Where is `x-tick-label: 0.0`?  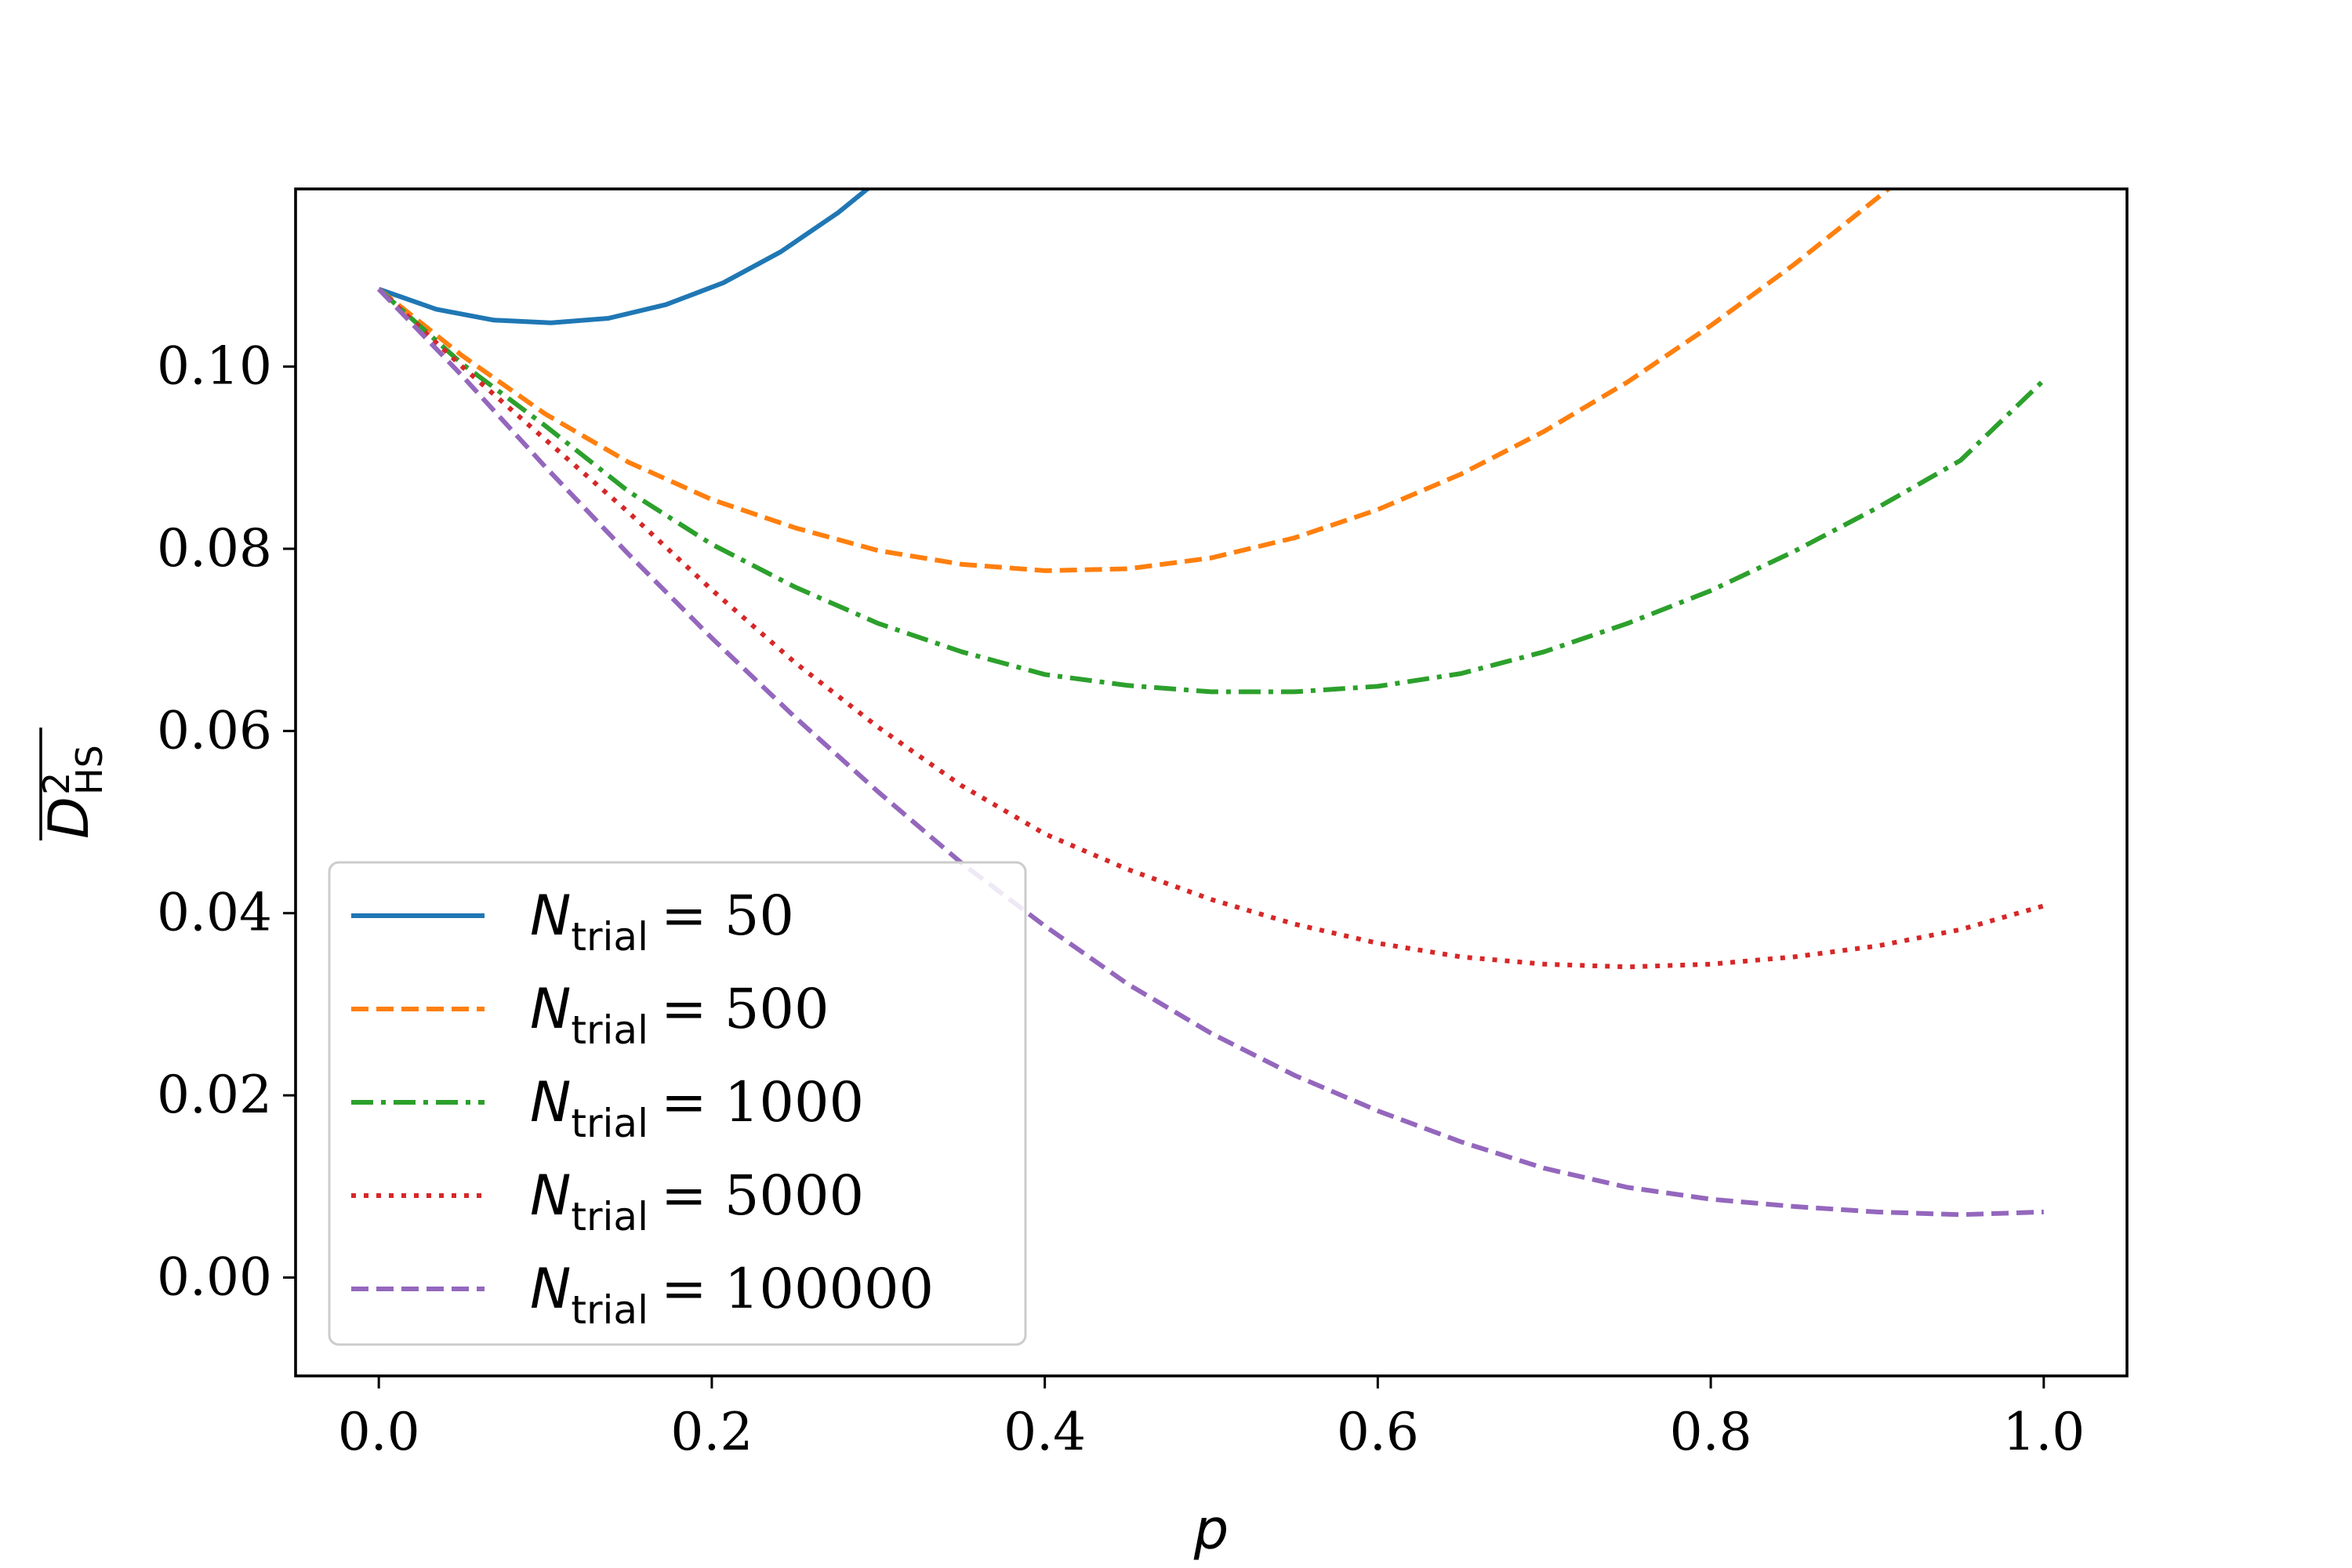
x-tick-label: 0.0 is located at coordinates (379, 1432).